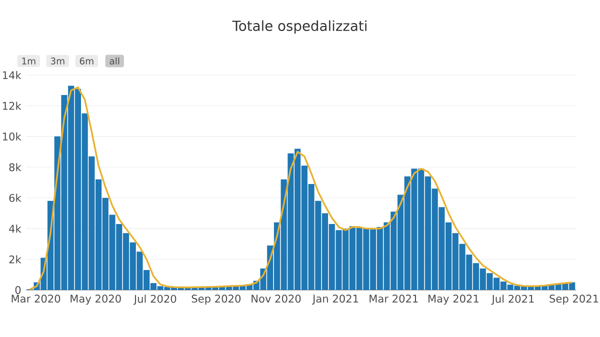 This screenshot has height=337, width=600. Describe the element at coordinates (453, 299) in the screenshot. I see `x-tick-label: May 2021` at that location.